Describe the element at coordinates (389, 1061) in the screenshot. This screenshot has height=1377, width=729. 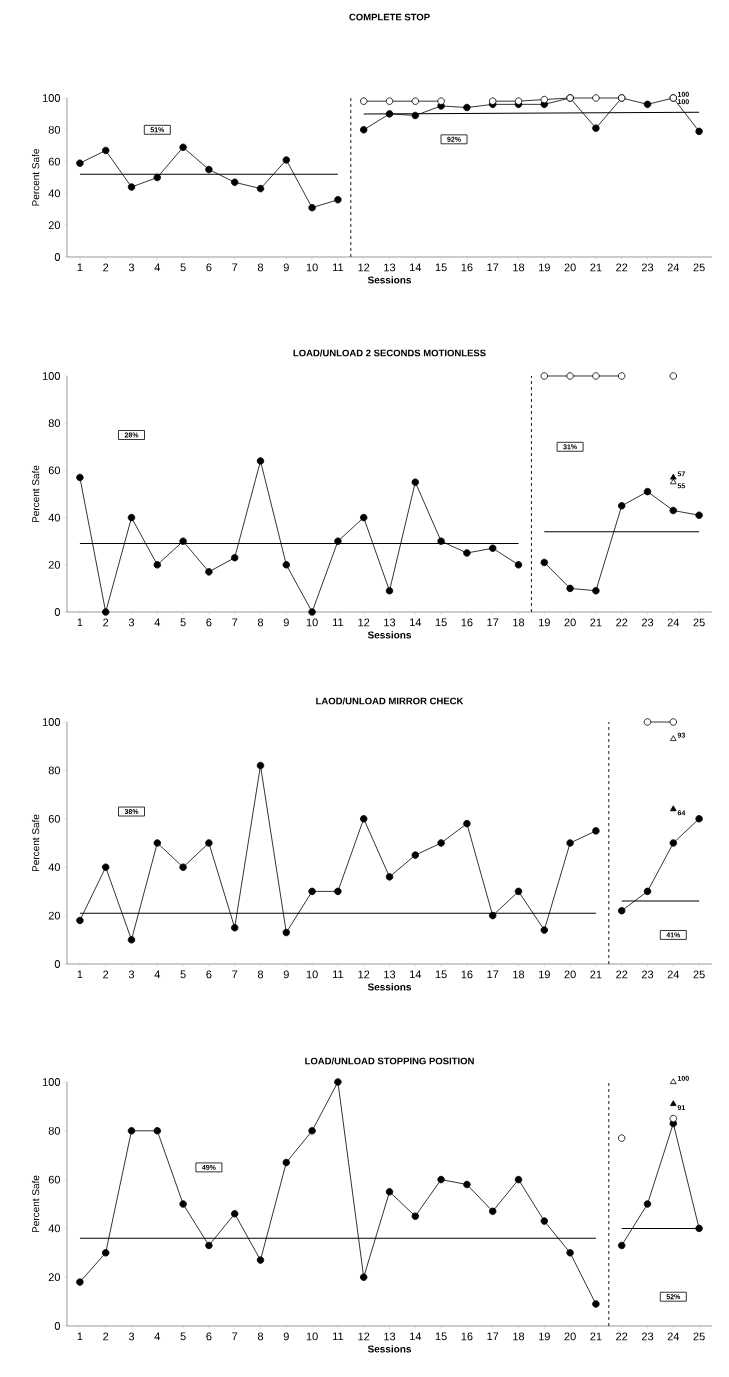
I see `chart-title: LOAD/UNLOAD STOPPING POSITION` at that location.